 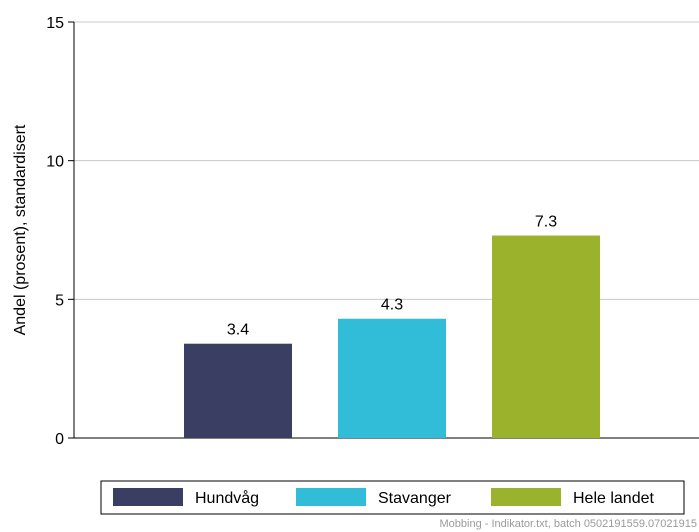 I want to click on legend-box, so click(x=392, y=497).